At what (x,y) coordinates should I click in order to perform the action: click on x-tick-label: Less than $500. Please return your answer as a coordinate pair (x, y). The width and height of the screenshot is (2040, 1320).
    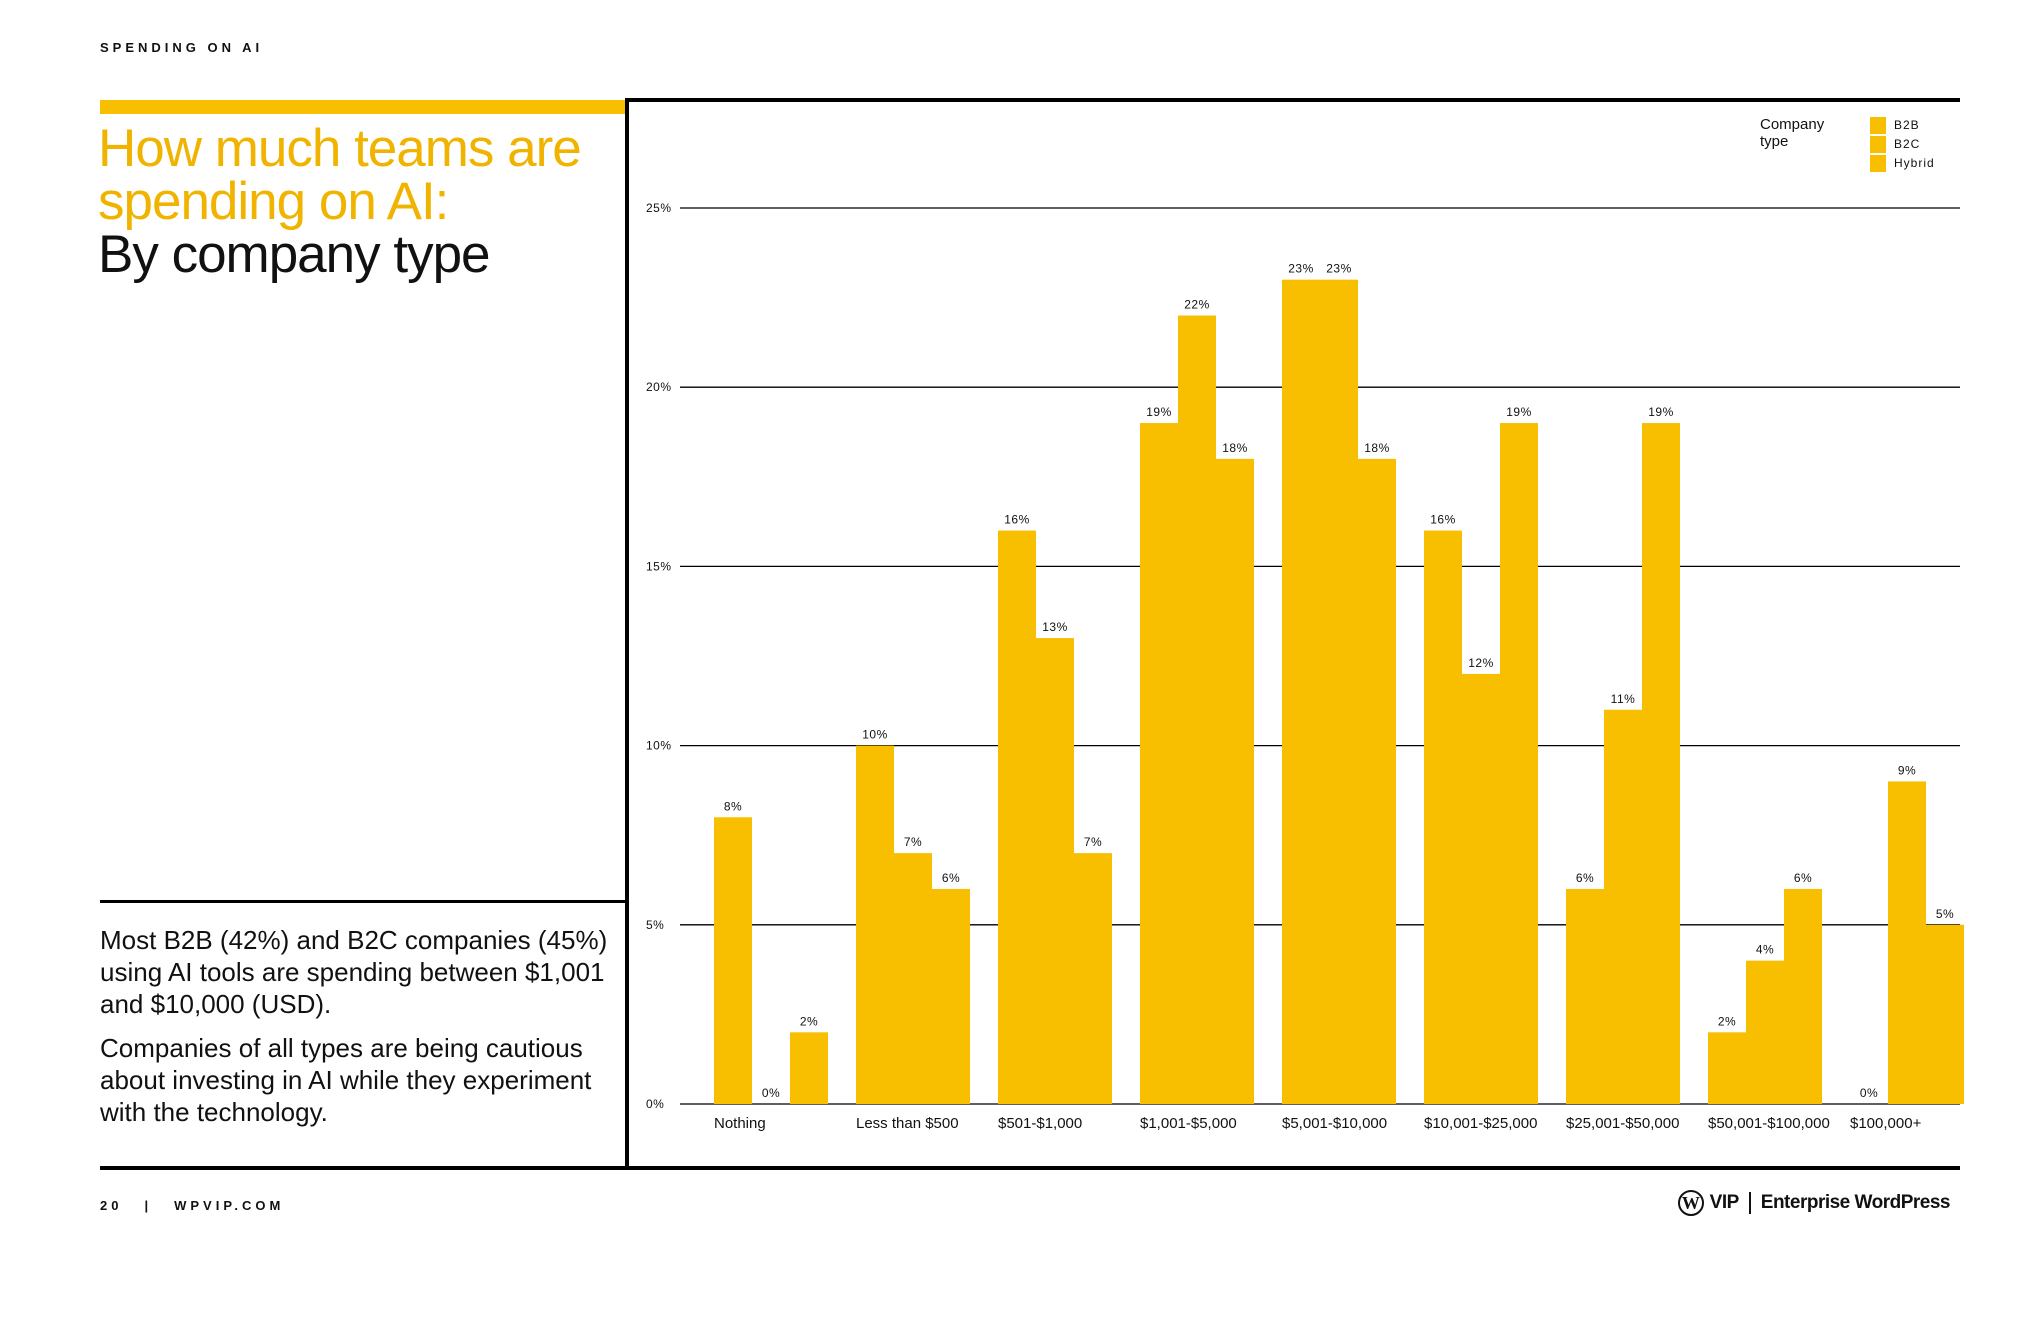
    Looking at the image, I should click on (907, 1123).